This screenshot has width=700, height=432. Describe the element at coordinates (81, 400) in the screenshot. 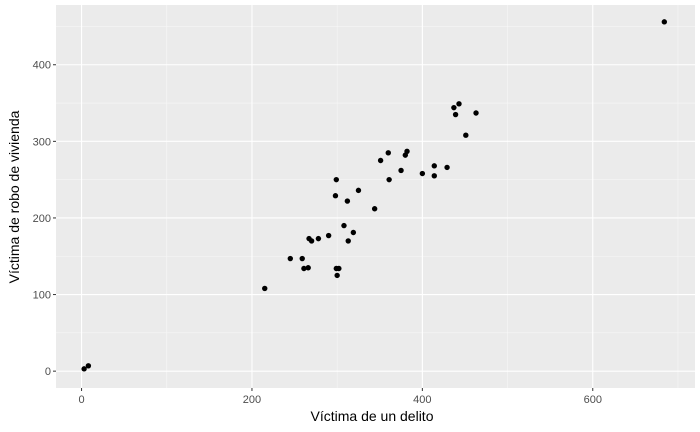

I see `x-tick-label: 0` at that location.